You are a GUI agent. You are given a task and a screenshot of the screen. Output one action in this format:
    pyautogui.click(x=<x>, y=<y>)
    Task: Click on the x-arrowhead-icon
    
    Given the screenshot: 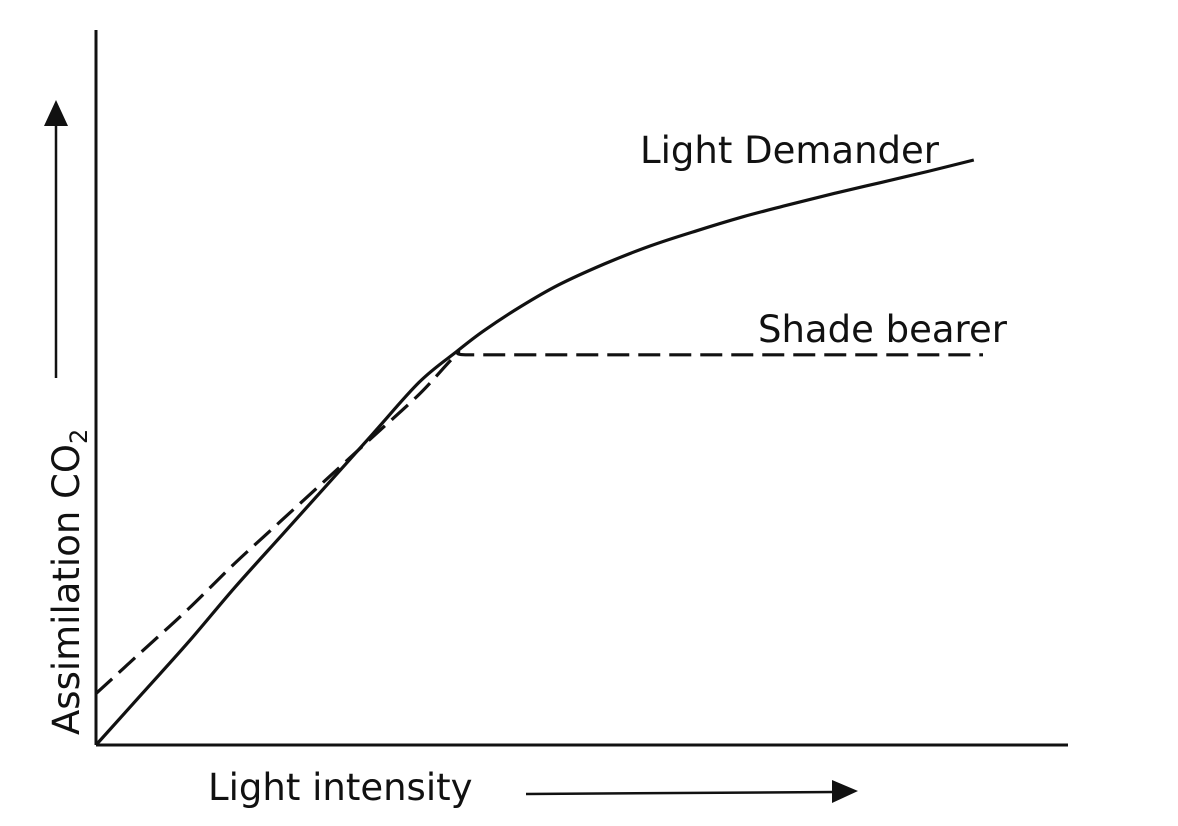 What is the action you would take?
    pyautogui.click(x=845, y=791)
    